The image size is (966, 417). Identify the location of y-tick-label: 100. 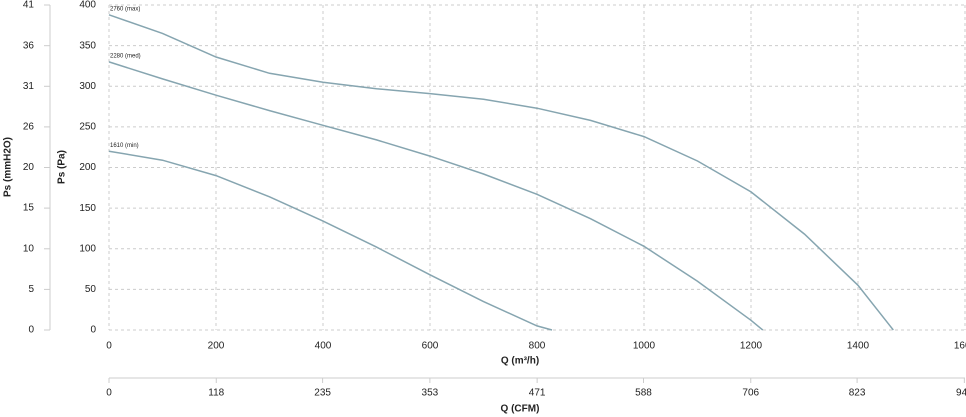
(87, 248).